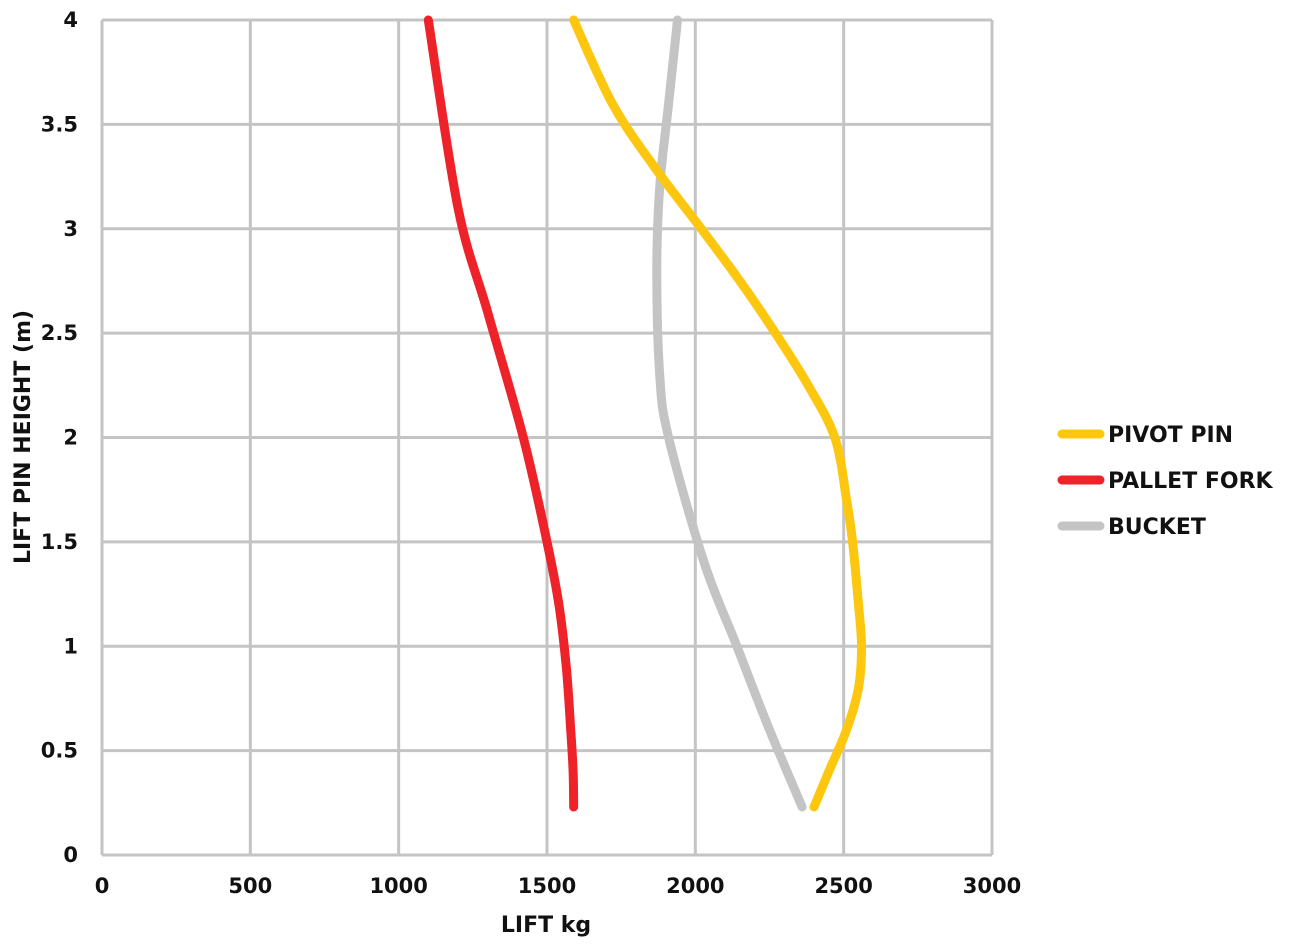  Describe the element at coordinates (843, 886) in the screenshot. I see `x-tick-label: 2500` at that location.